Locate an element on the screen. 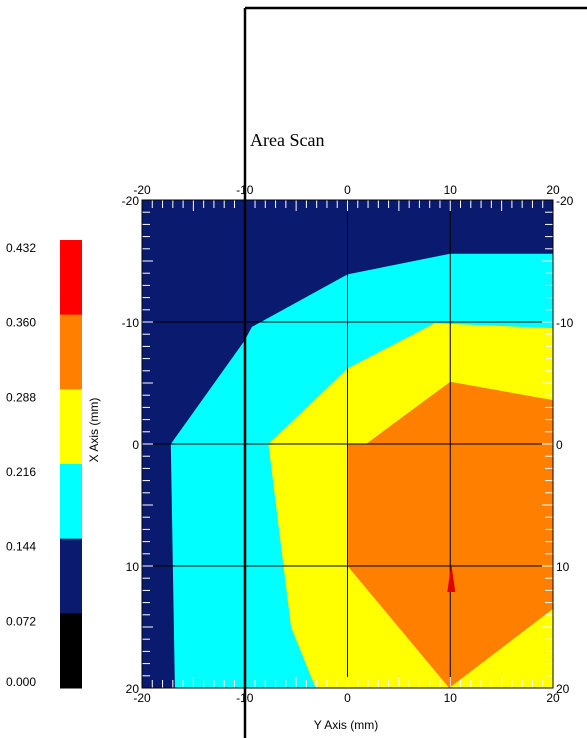 Image resolution: width=587 pixels, height=738 pixels. x-axis-title: Y Axis (mm) is located at coordinates (346, 725).